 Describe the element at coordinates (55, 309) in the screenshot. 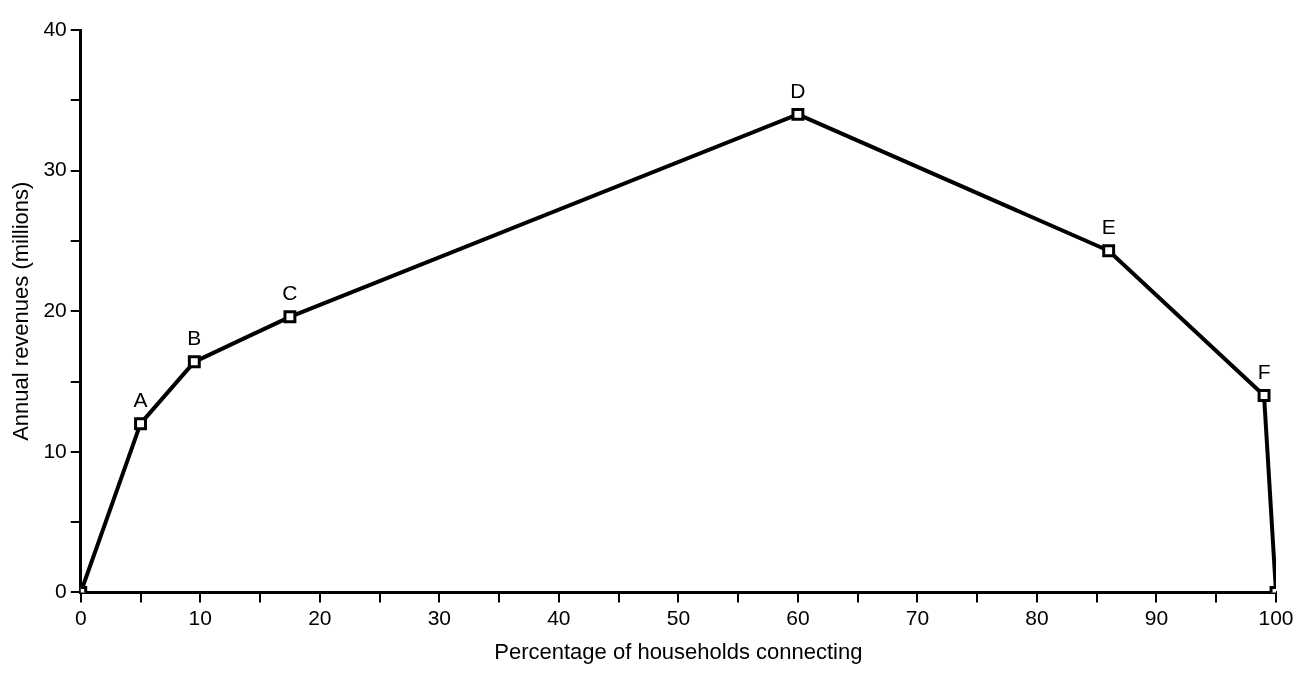

I see `y-tick-label: 20` at that location.